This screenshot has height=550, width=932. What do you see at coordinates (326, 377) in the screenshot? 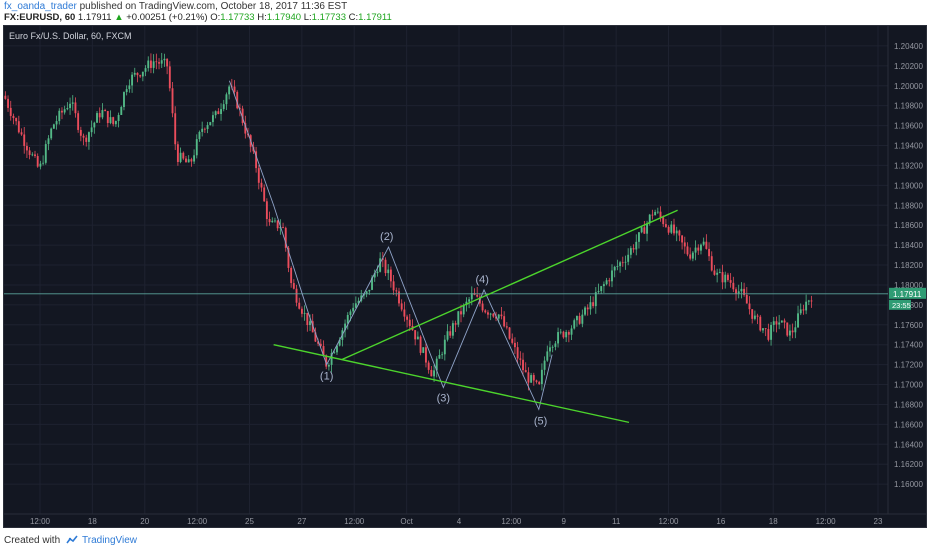
I see `wave-label: (1)` at bounding box center [326, 377].